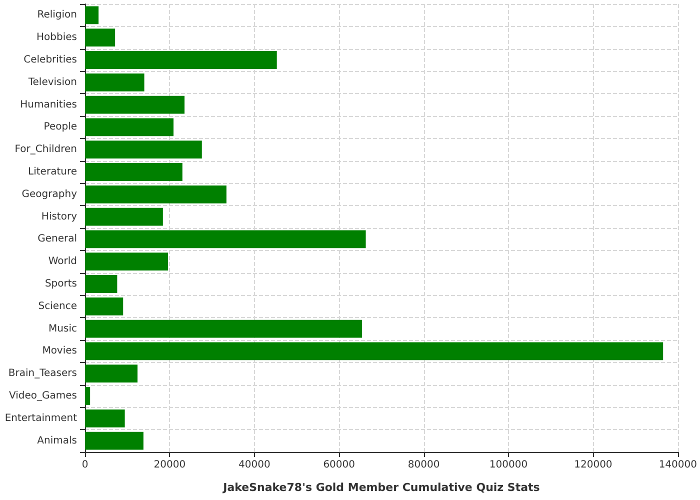  Describe the element at coordinates (56, 38) in the screenshot. I see `y-tick-label: Hobbies` at that location.